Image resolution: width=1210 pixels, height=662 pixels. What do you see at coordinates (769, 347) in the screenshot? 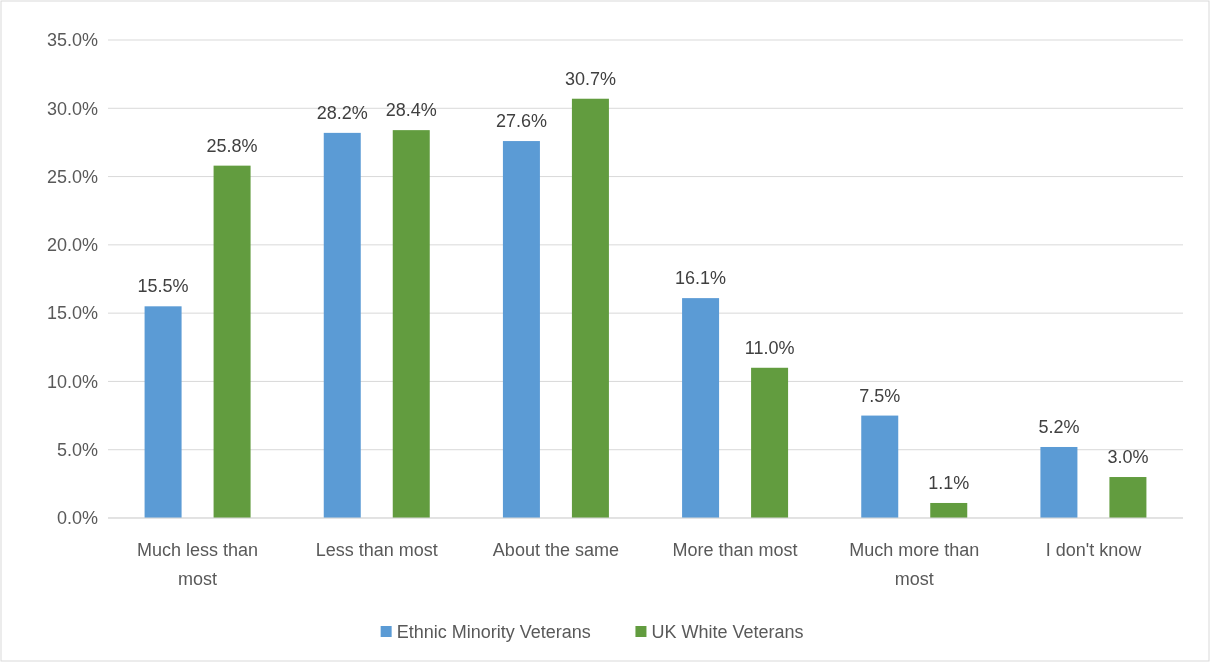
I see `data-label: 11.0%` at bounding box center [769, 347].